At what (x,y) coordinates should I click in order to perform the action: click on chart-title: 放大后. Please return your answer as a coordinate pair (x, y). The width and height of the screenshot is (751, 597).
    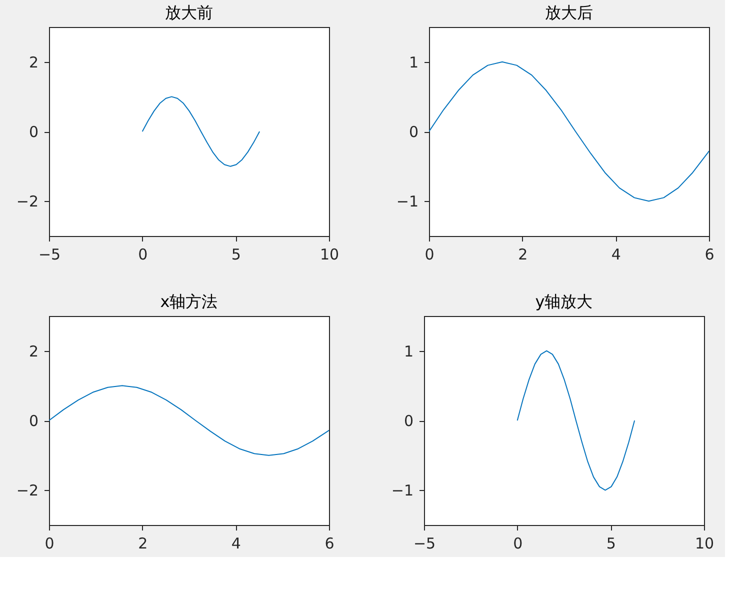
    Looking at the image, I should click on (569, 12).